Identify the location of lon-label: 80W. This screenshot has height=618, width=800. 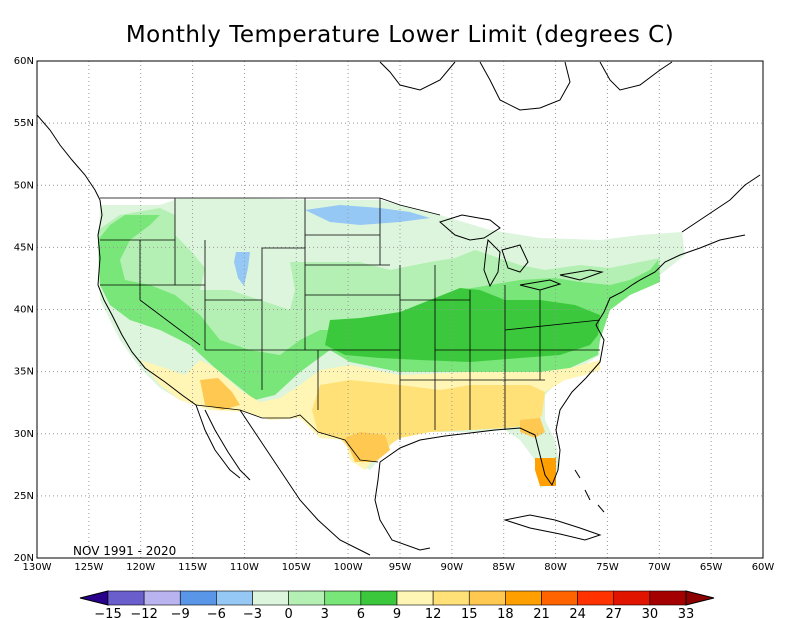
(555, 567).